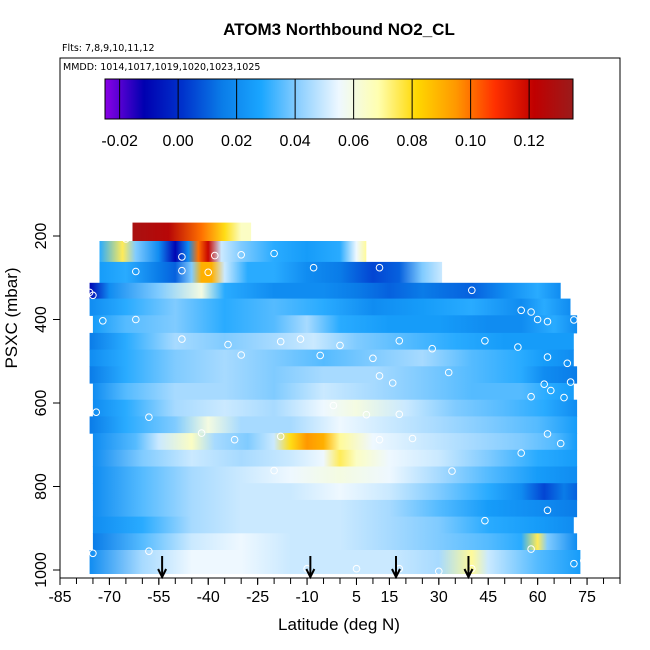  What do you see at coordinates (339, 624) in the screenshot?
I see `x-axis-title: Latitude (deg N)` at bounding box center [339, 624].